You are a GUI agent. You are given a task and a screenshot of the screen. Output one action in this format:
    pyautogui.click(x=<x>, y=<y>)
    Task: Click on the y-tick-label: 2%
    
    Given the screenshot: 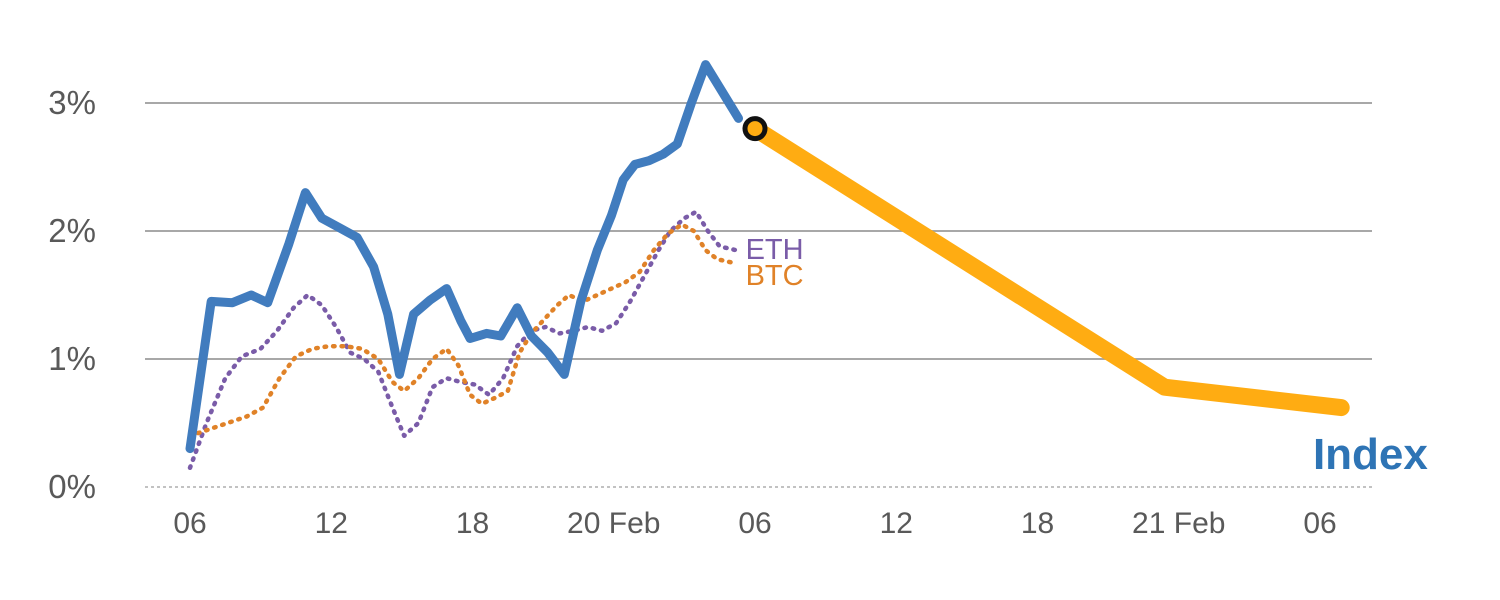 What is the action you would take?
    pyautogui.click(x=72, y=230)
    